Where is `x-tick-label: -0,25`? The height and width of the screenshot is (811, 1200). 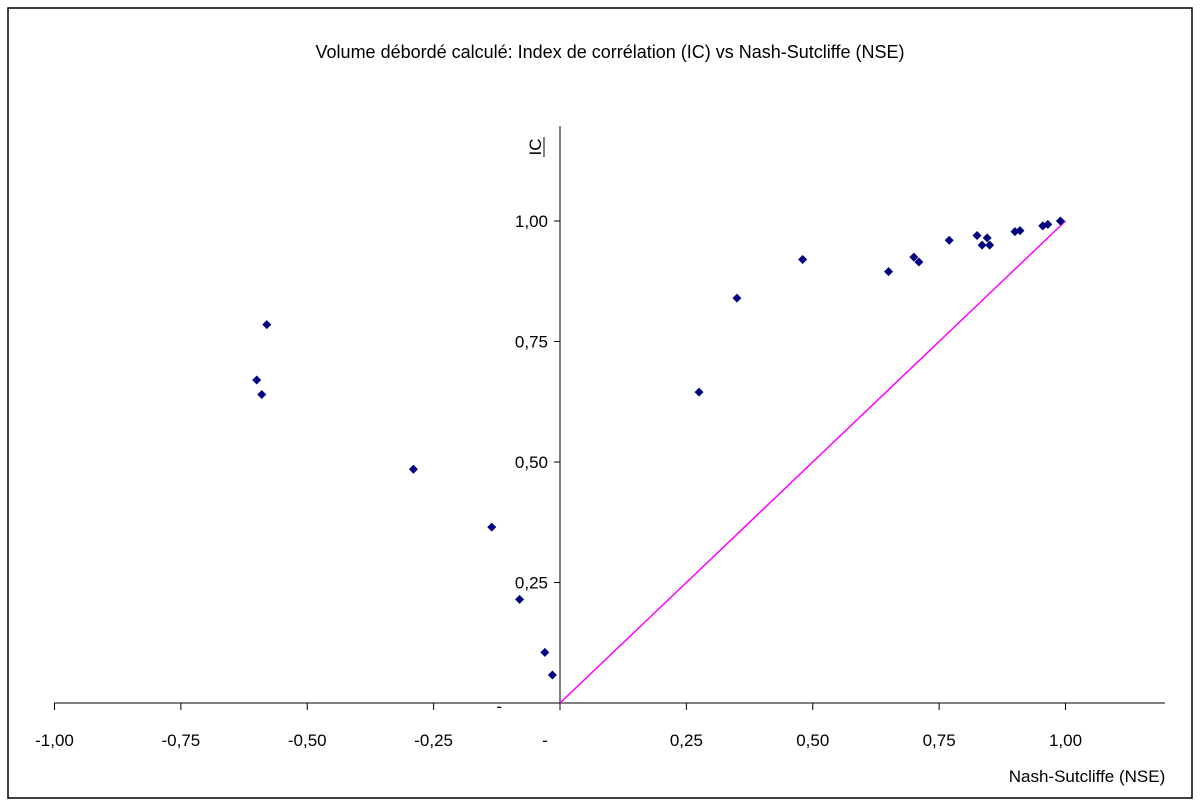
x-tick-label: -0,25 is located at coordinates (433, 740).